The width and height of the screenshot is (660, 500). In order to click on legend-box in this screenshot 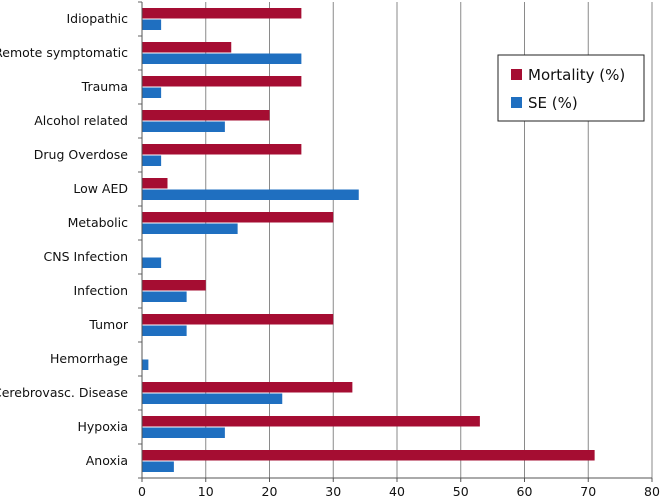, I will do `click(571, 88)`.